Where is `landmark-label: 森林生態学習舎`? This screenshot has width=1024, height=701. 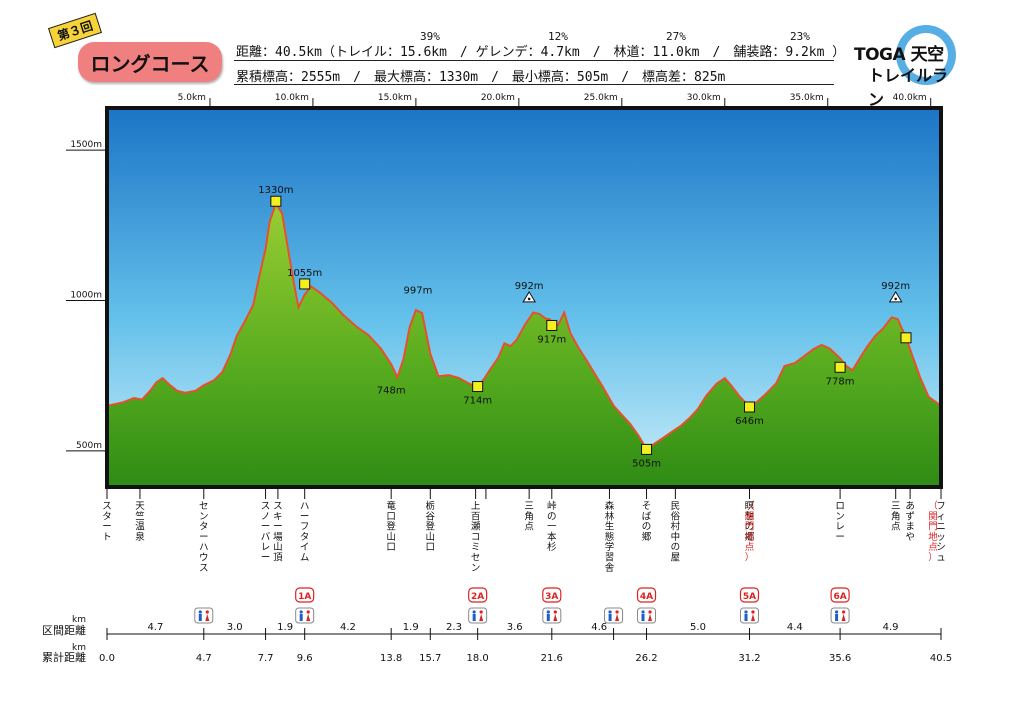 landmark-label: 森林生態学習舎 is located at coordinates (610, 537).